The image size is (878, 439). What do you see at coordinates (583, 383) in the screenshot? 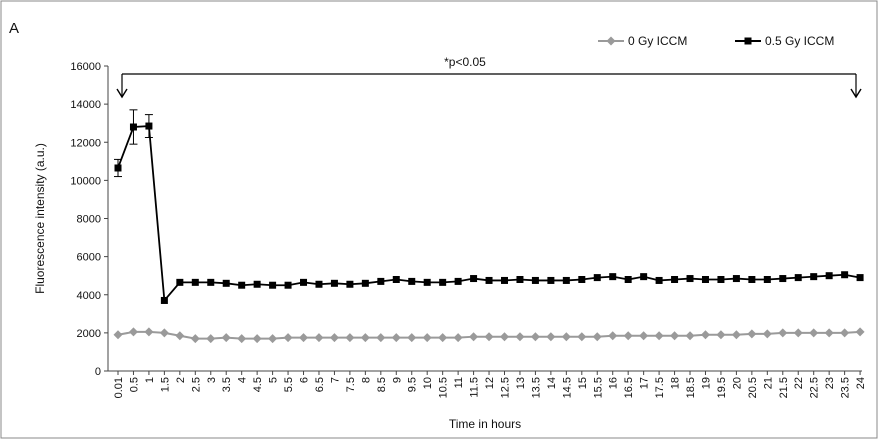
I see `x-tick-label: 15` at bounding box center [583, 383].